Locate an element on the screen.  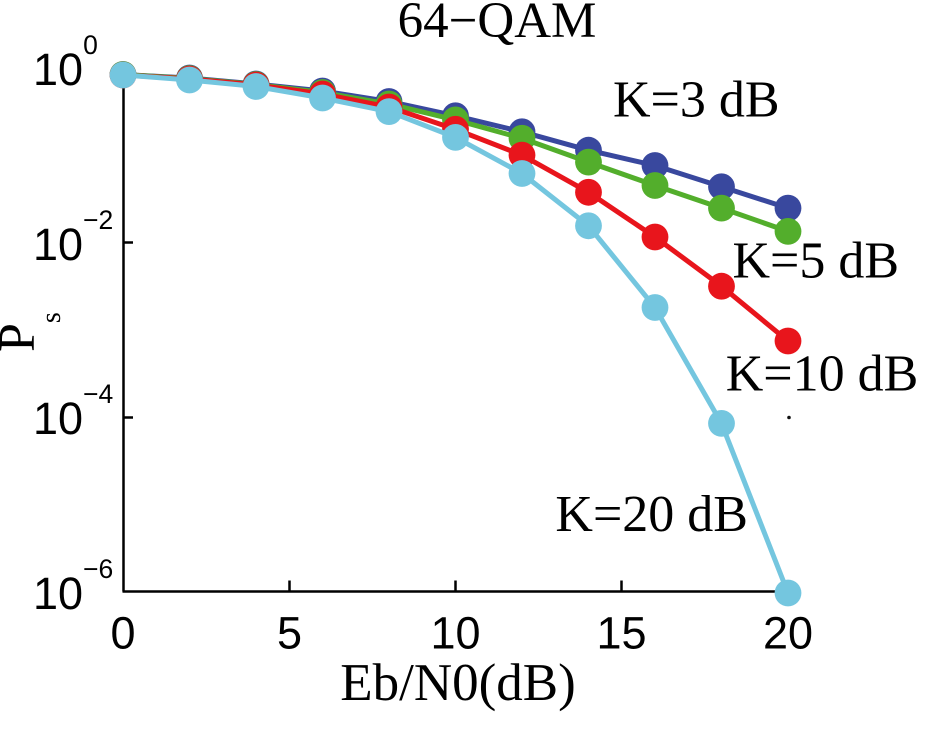
svg-text: 15 is located at coordinates (621, 633).